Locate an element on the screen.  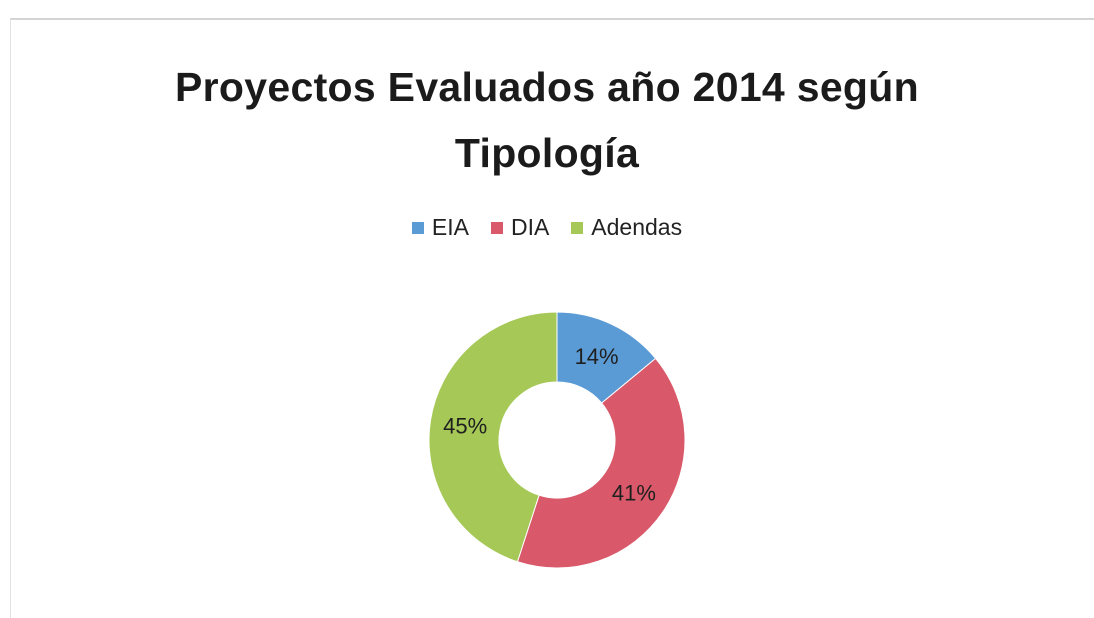
legend-item-eia: EIA is located at coordinates (440, 227).